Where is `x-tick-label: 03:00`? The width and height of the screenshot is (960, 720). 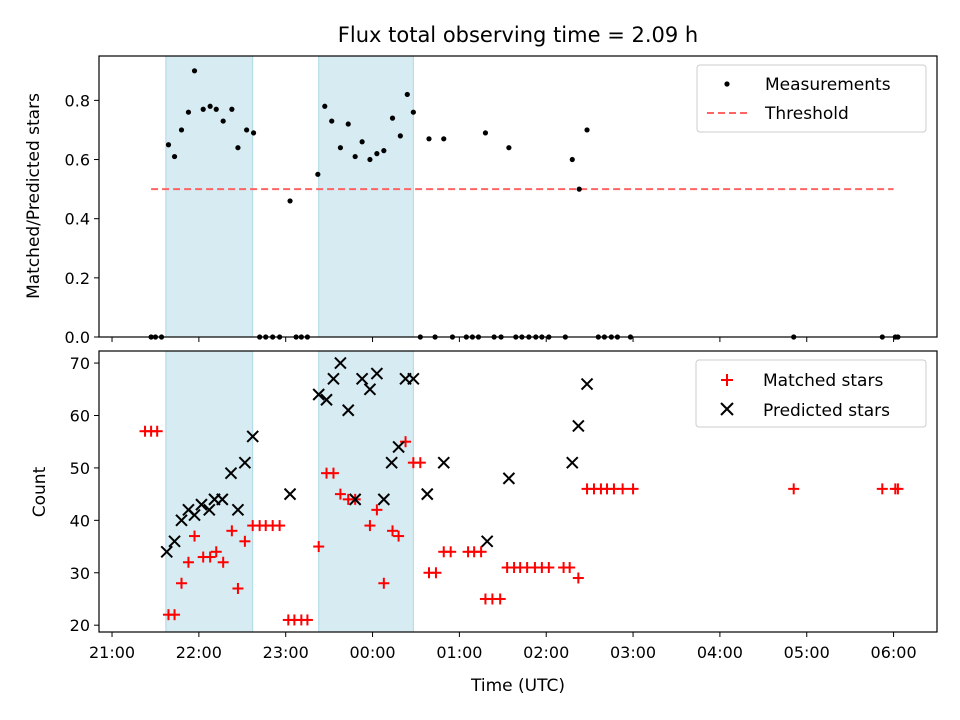 x-tick-label: 03:00 is located at coordinates (633, 652).